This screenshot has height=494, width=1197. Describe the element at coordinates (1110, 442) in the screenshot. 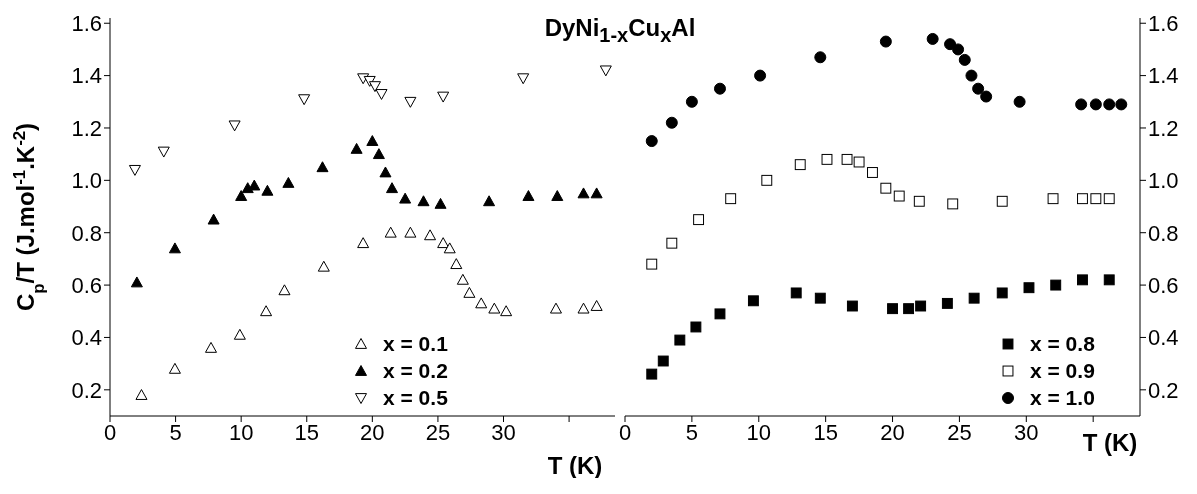

I see `x-axis-title: T (K)` at that location.